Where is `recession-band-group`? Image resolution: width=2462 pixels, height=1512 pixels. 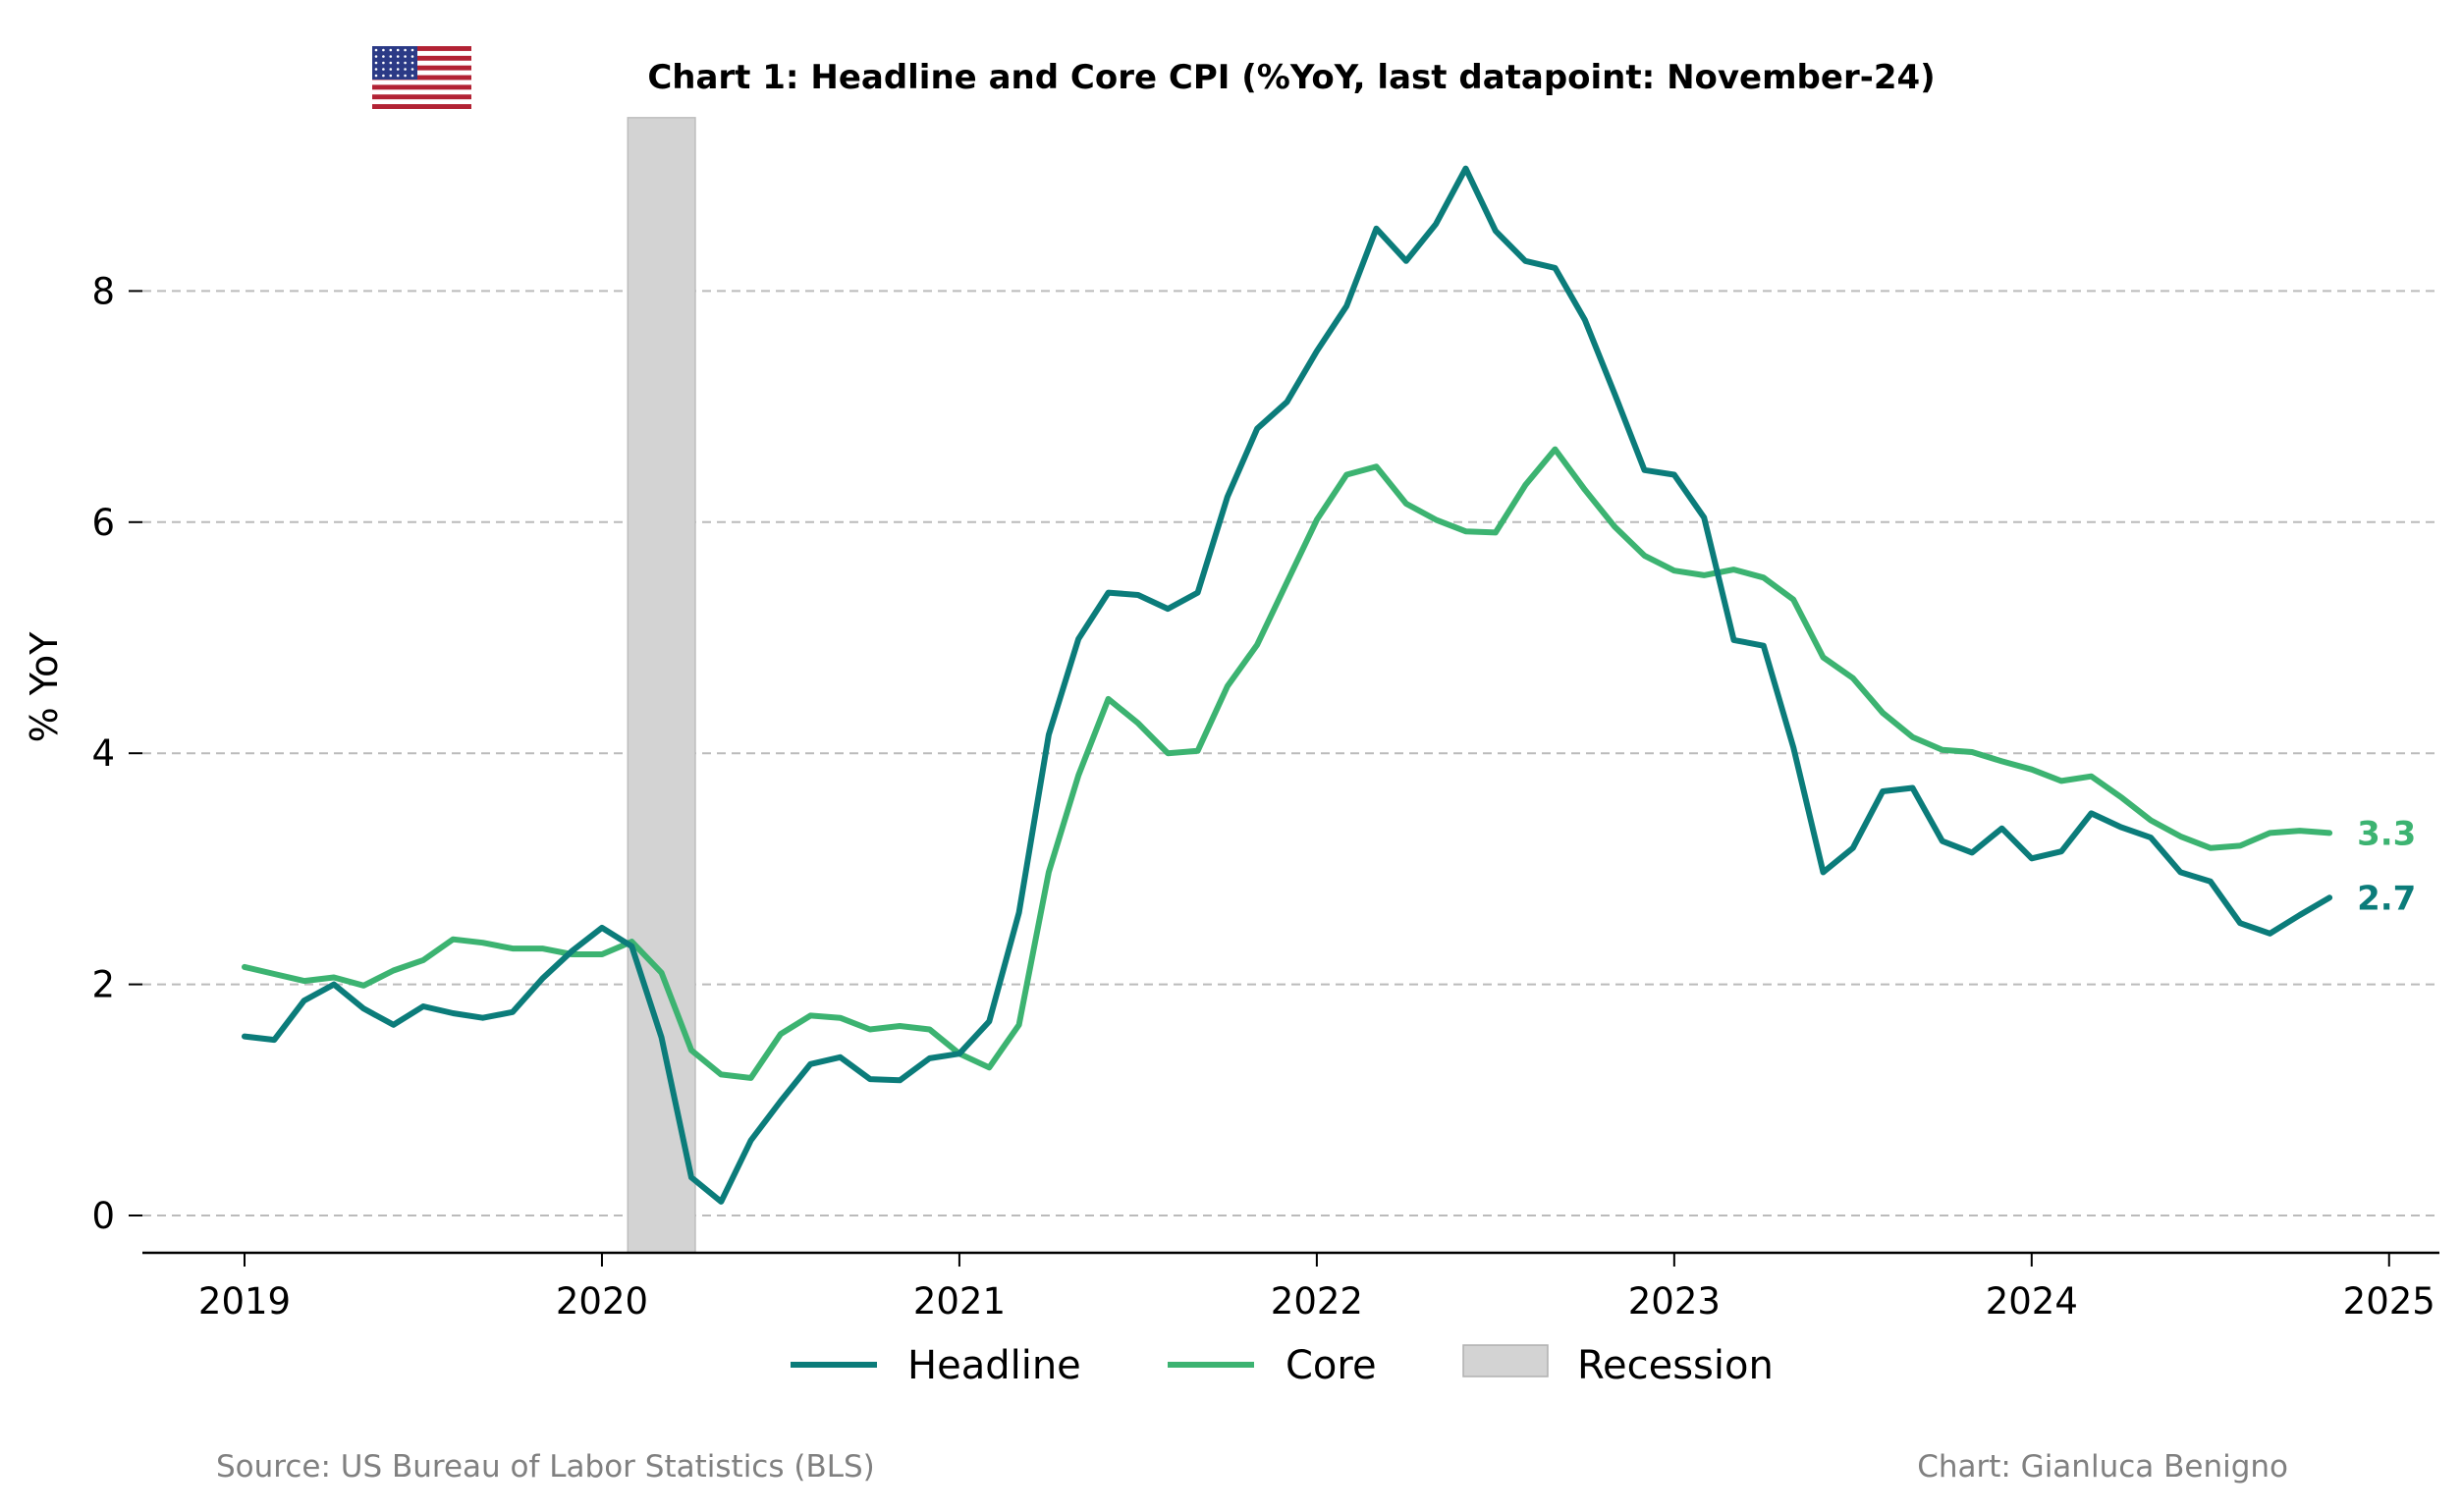
recession-band-group is located at coordinates (661, 685).